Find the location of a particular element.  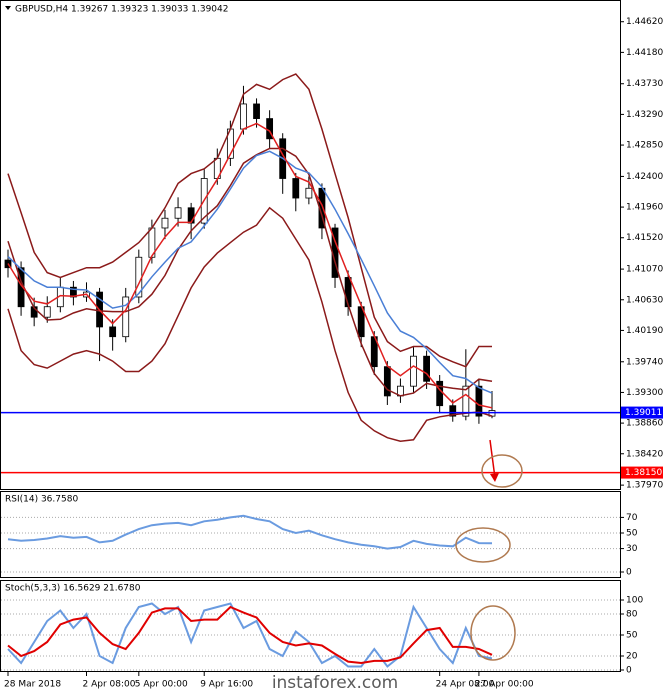

y-tick-label: 1.40190 is located at coordinates (644, 331).